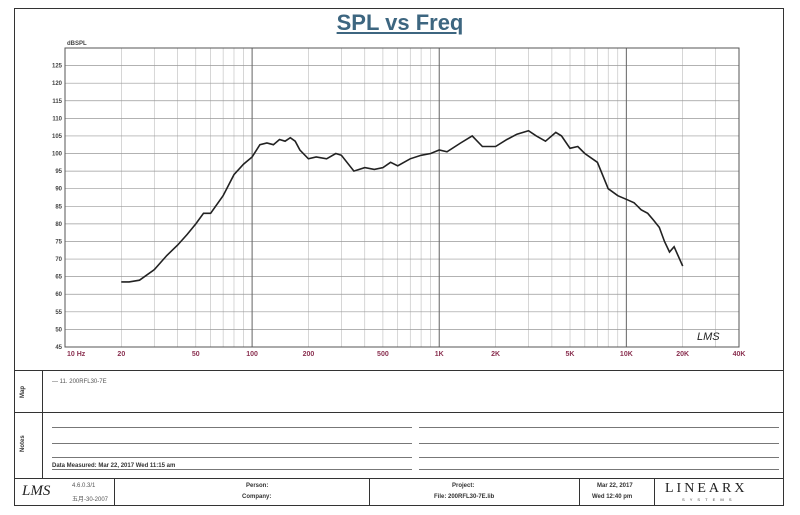  Describe the element at coordinates (84, 486) in the screenshot. I see `software-version: 4.6.0.3/1` at that location.